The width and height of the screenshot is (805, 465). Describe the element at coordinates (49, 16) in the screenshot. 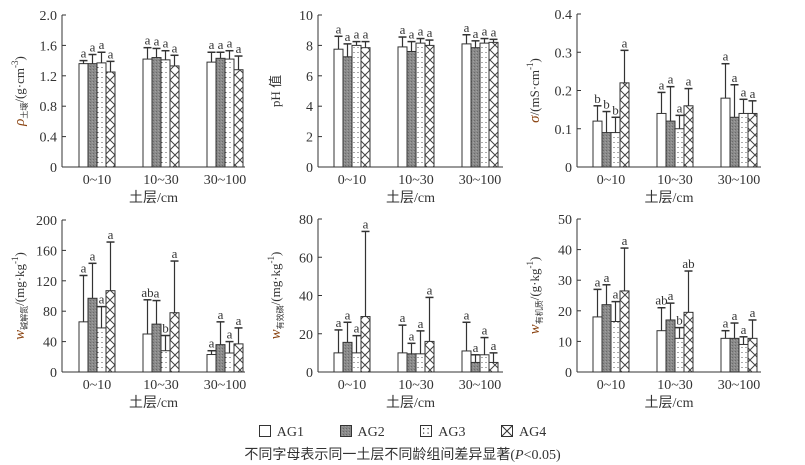

I see `y-tick-label: 2.0` at that location.